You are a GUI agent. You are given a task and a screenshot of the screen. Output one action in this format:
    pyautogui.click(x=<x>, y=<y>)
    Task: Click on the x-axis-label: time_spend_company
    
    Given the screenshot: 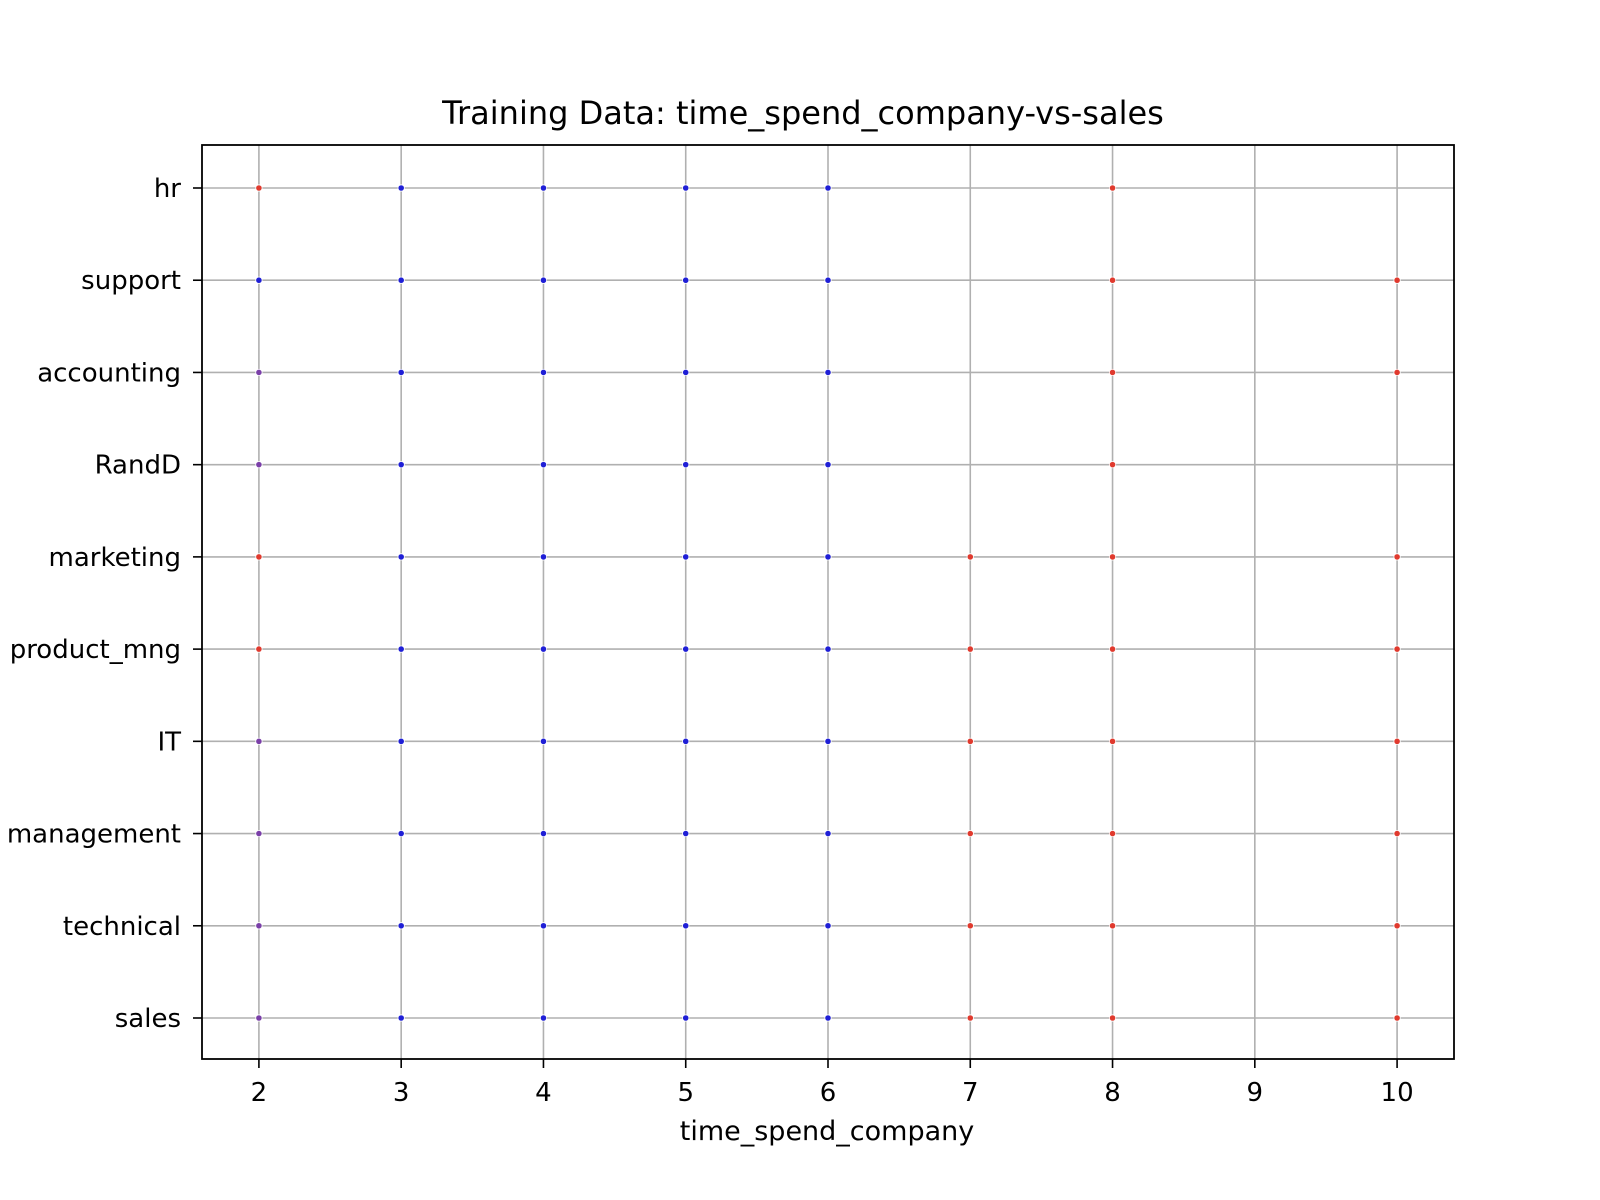 What is the action you would take?
    pyautogui.click(x=827, y=1131)
    